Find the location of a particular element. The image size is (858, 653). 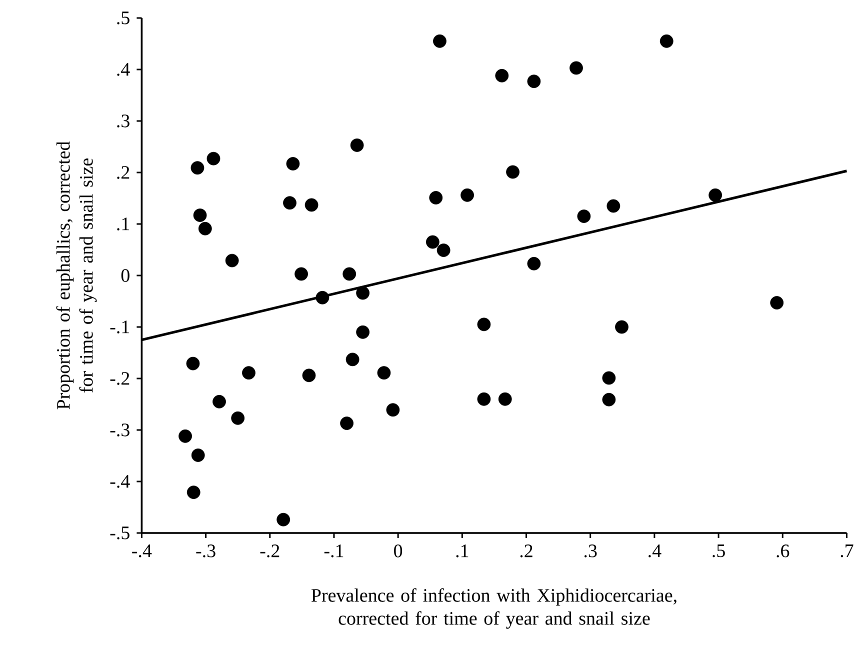

y-tick-label: .2 is located at coordinates (123, 172).